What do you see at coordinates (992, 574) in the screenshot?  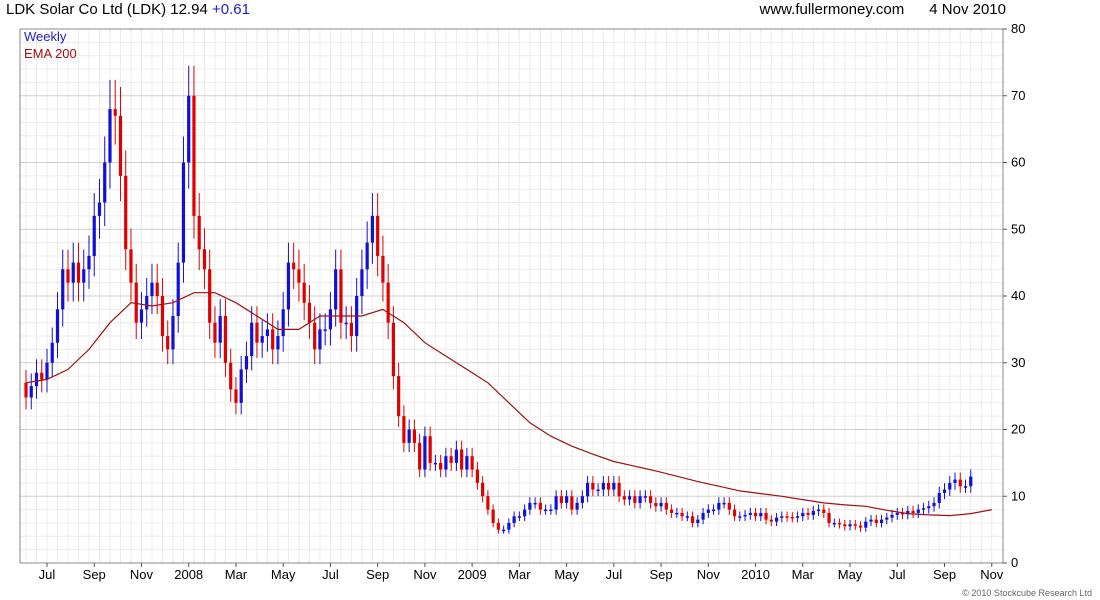 I see `x-tick-label: Nov` at bounding box center [992, 574].